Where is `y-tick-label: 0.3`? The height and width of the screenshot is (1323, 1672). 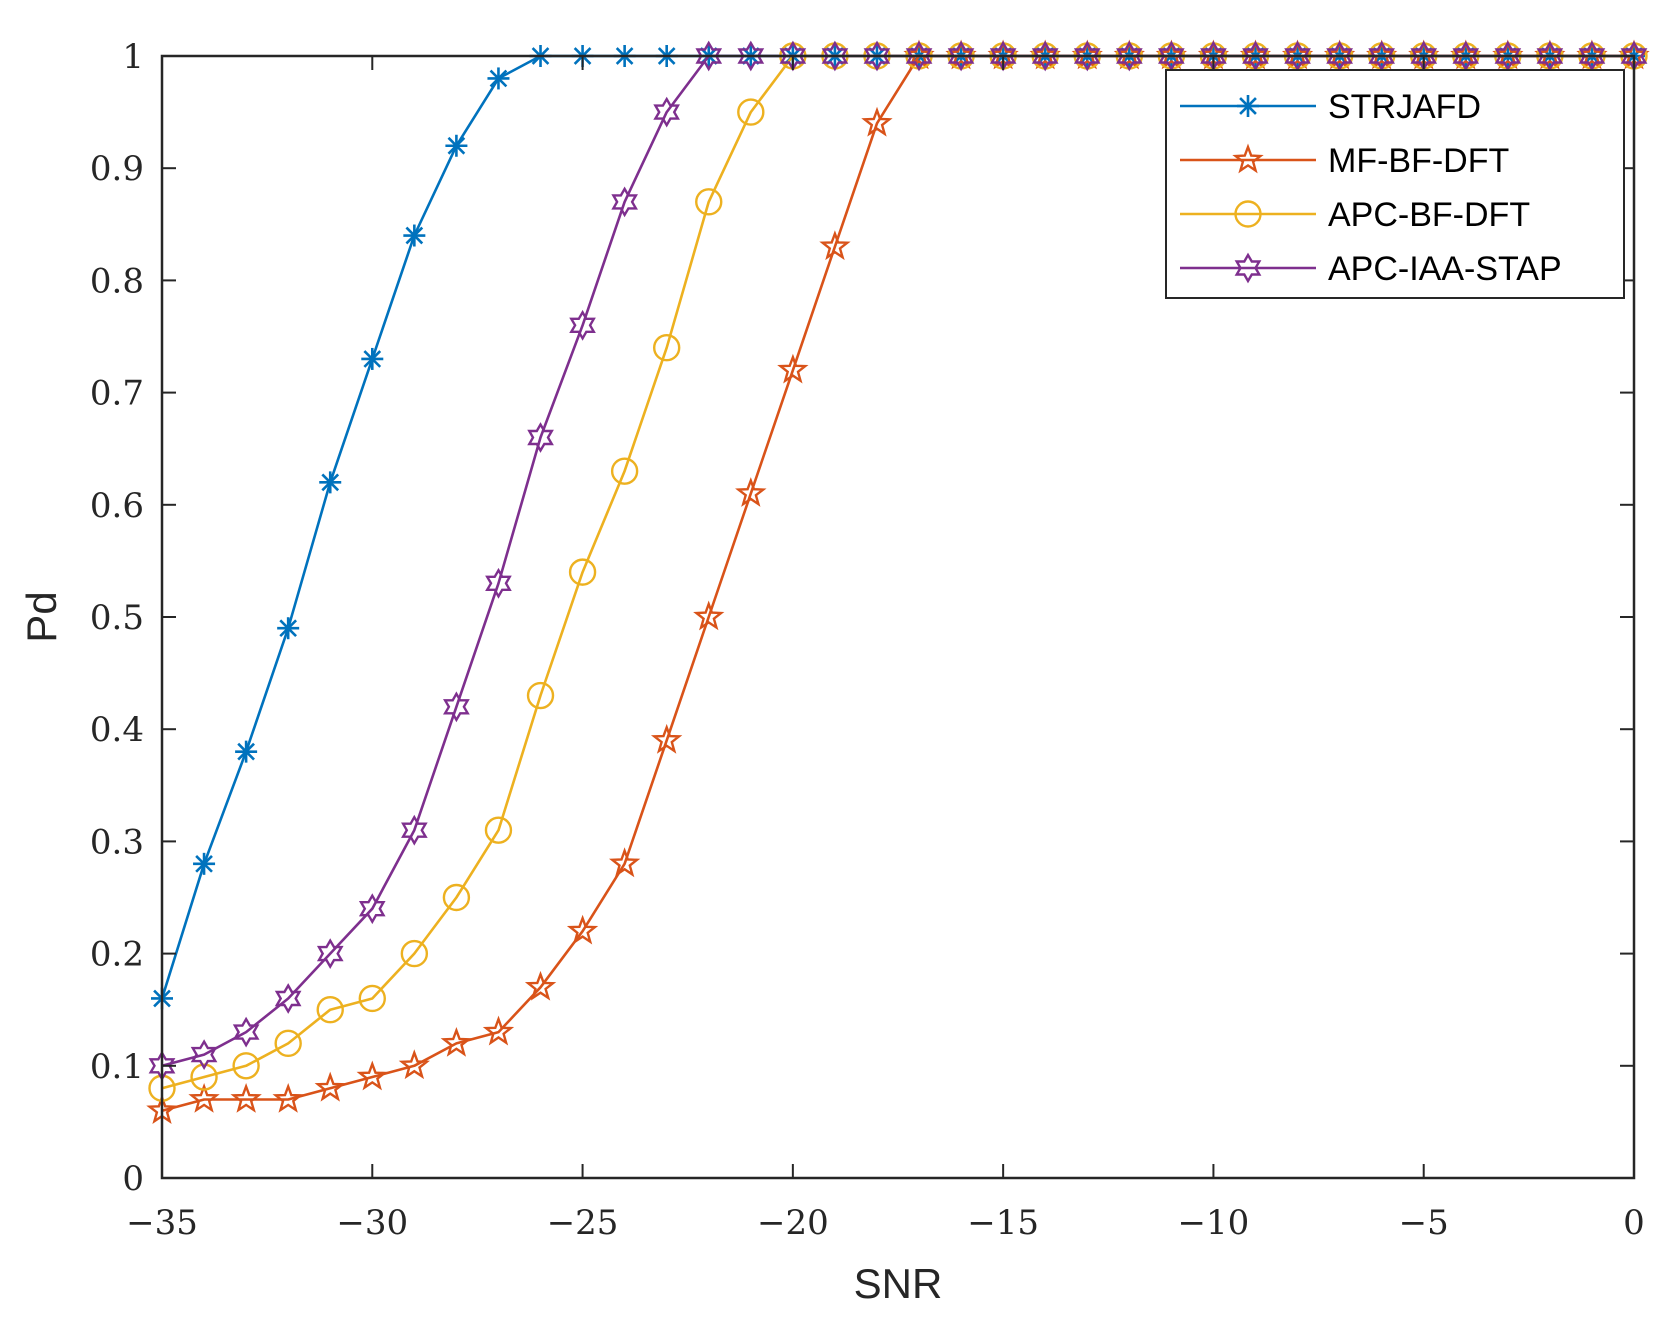 y-tick-label: 0.3 is located at coordinates (117, 842).